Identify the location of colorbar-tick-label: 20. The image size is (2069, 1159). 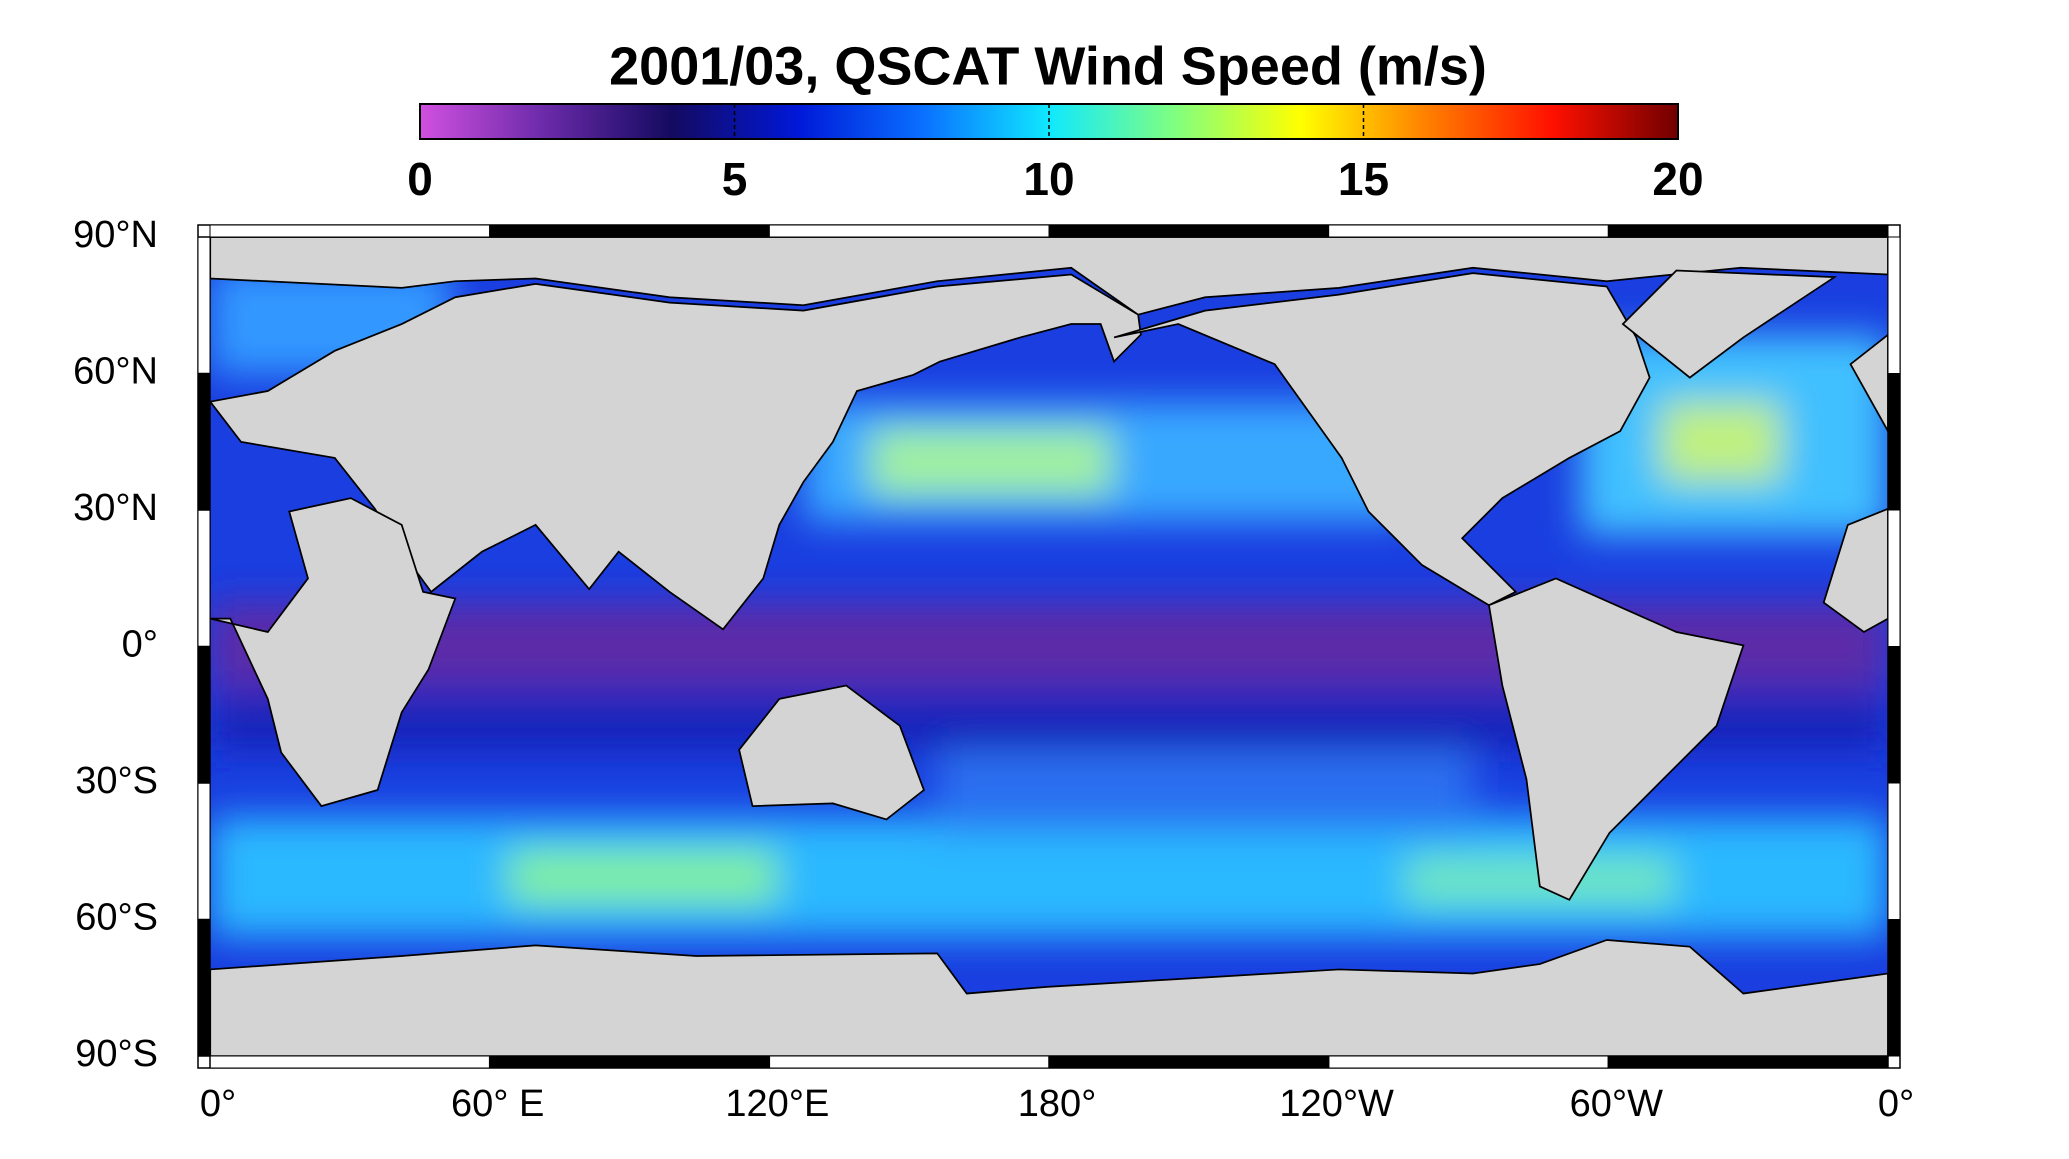
(1677, 179).